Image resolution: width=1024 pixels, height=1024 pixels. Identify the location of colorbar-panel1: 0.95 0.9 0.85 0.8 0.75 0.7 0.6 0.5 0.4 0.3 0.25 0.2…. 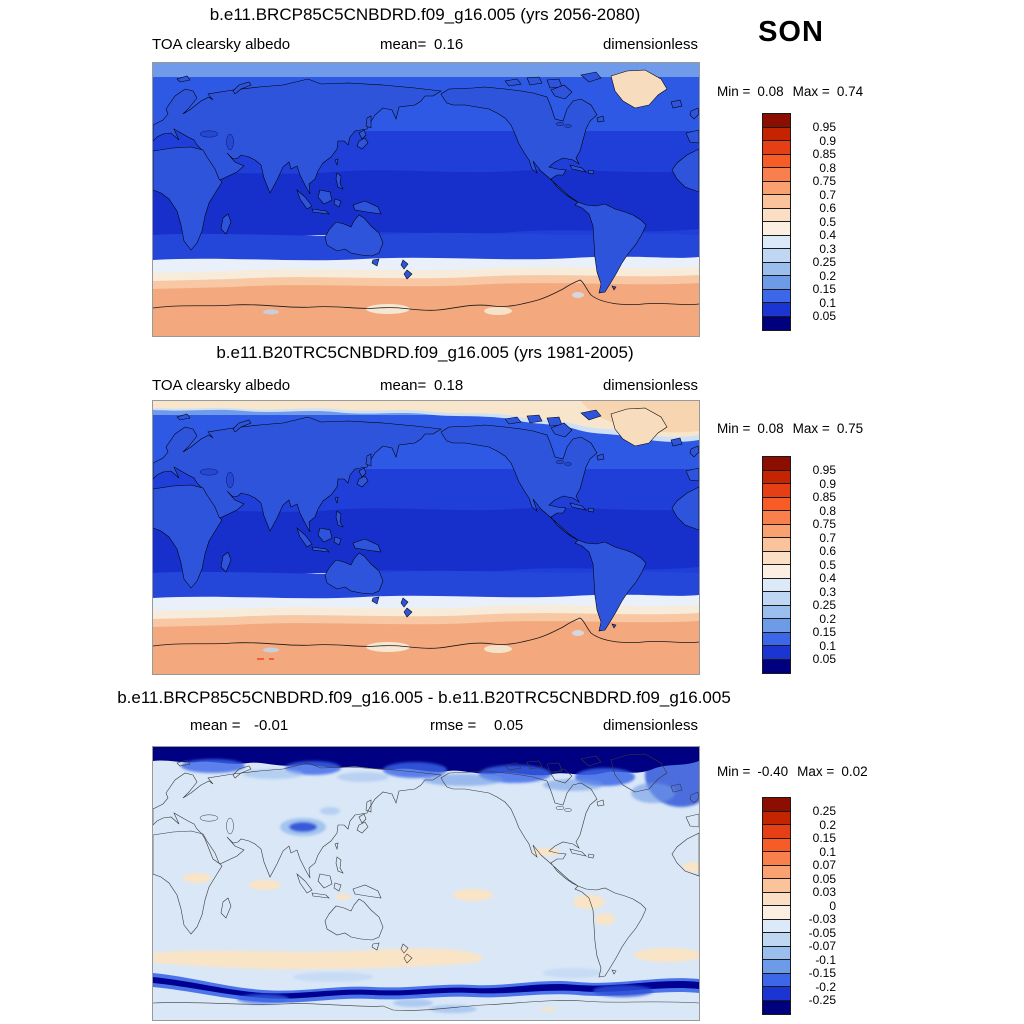
(799, 222).